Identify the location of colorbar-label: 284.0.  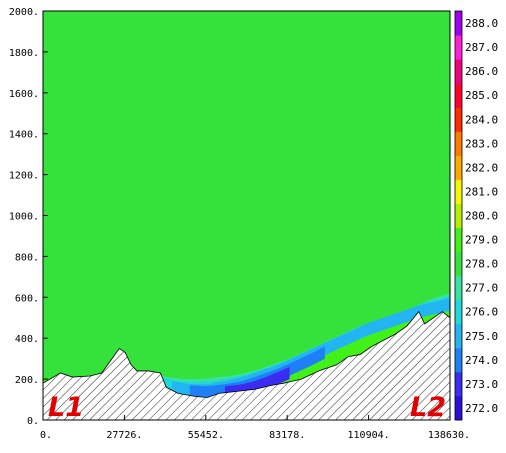
(481, 119).